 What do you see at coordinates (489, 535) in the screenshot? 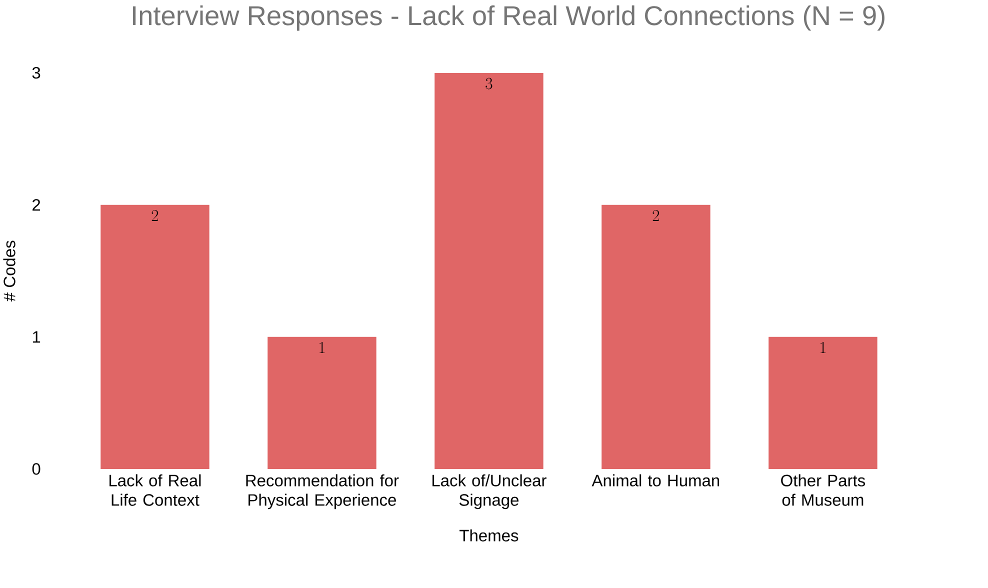
I see `x-axis-title: Themes` at bounding box center [489, 535].